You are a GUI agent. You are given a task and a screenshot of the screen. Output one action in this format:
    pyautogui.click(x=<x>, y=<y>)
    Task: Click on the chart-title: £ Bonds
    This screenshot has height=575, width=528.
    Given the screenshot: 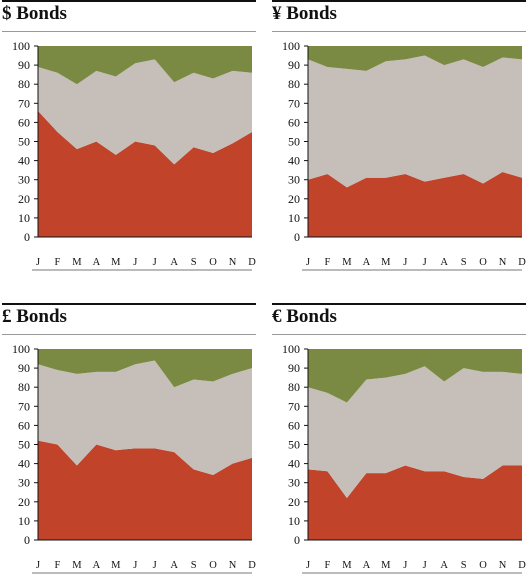 What is the action you would take?
    pyautogui.click(x=34, y=316)
    